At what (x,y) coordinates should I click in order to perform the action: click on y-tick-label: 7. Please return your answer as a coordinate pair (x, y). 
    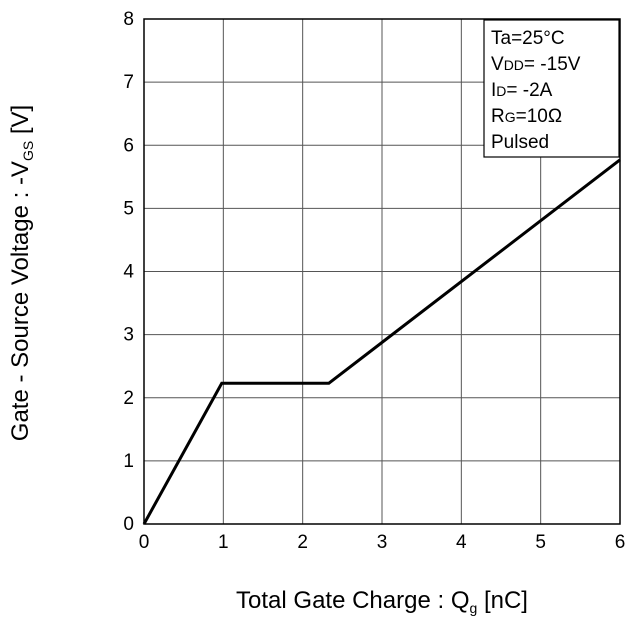
    Looking at the image, I should click on (128, 82).